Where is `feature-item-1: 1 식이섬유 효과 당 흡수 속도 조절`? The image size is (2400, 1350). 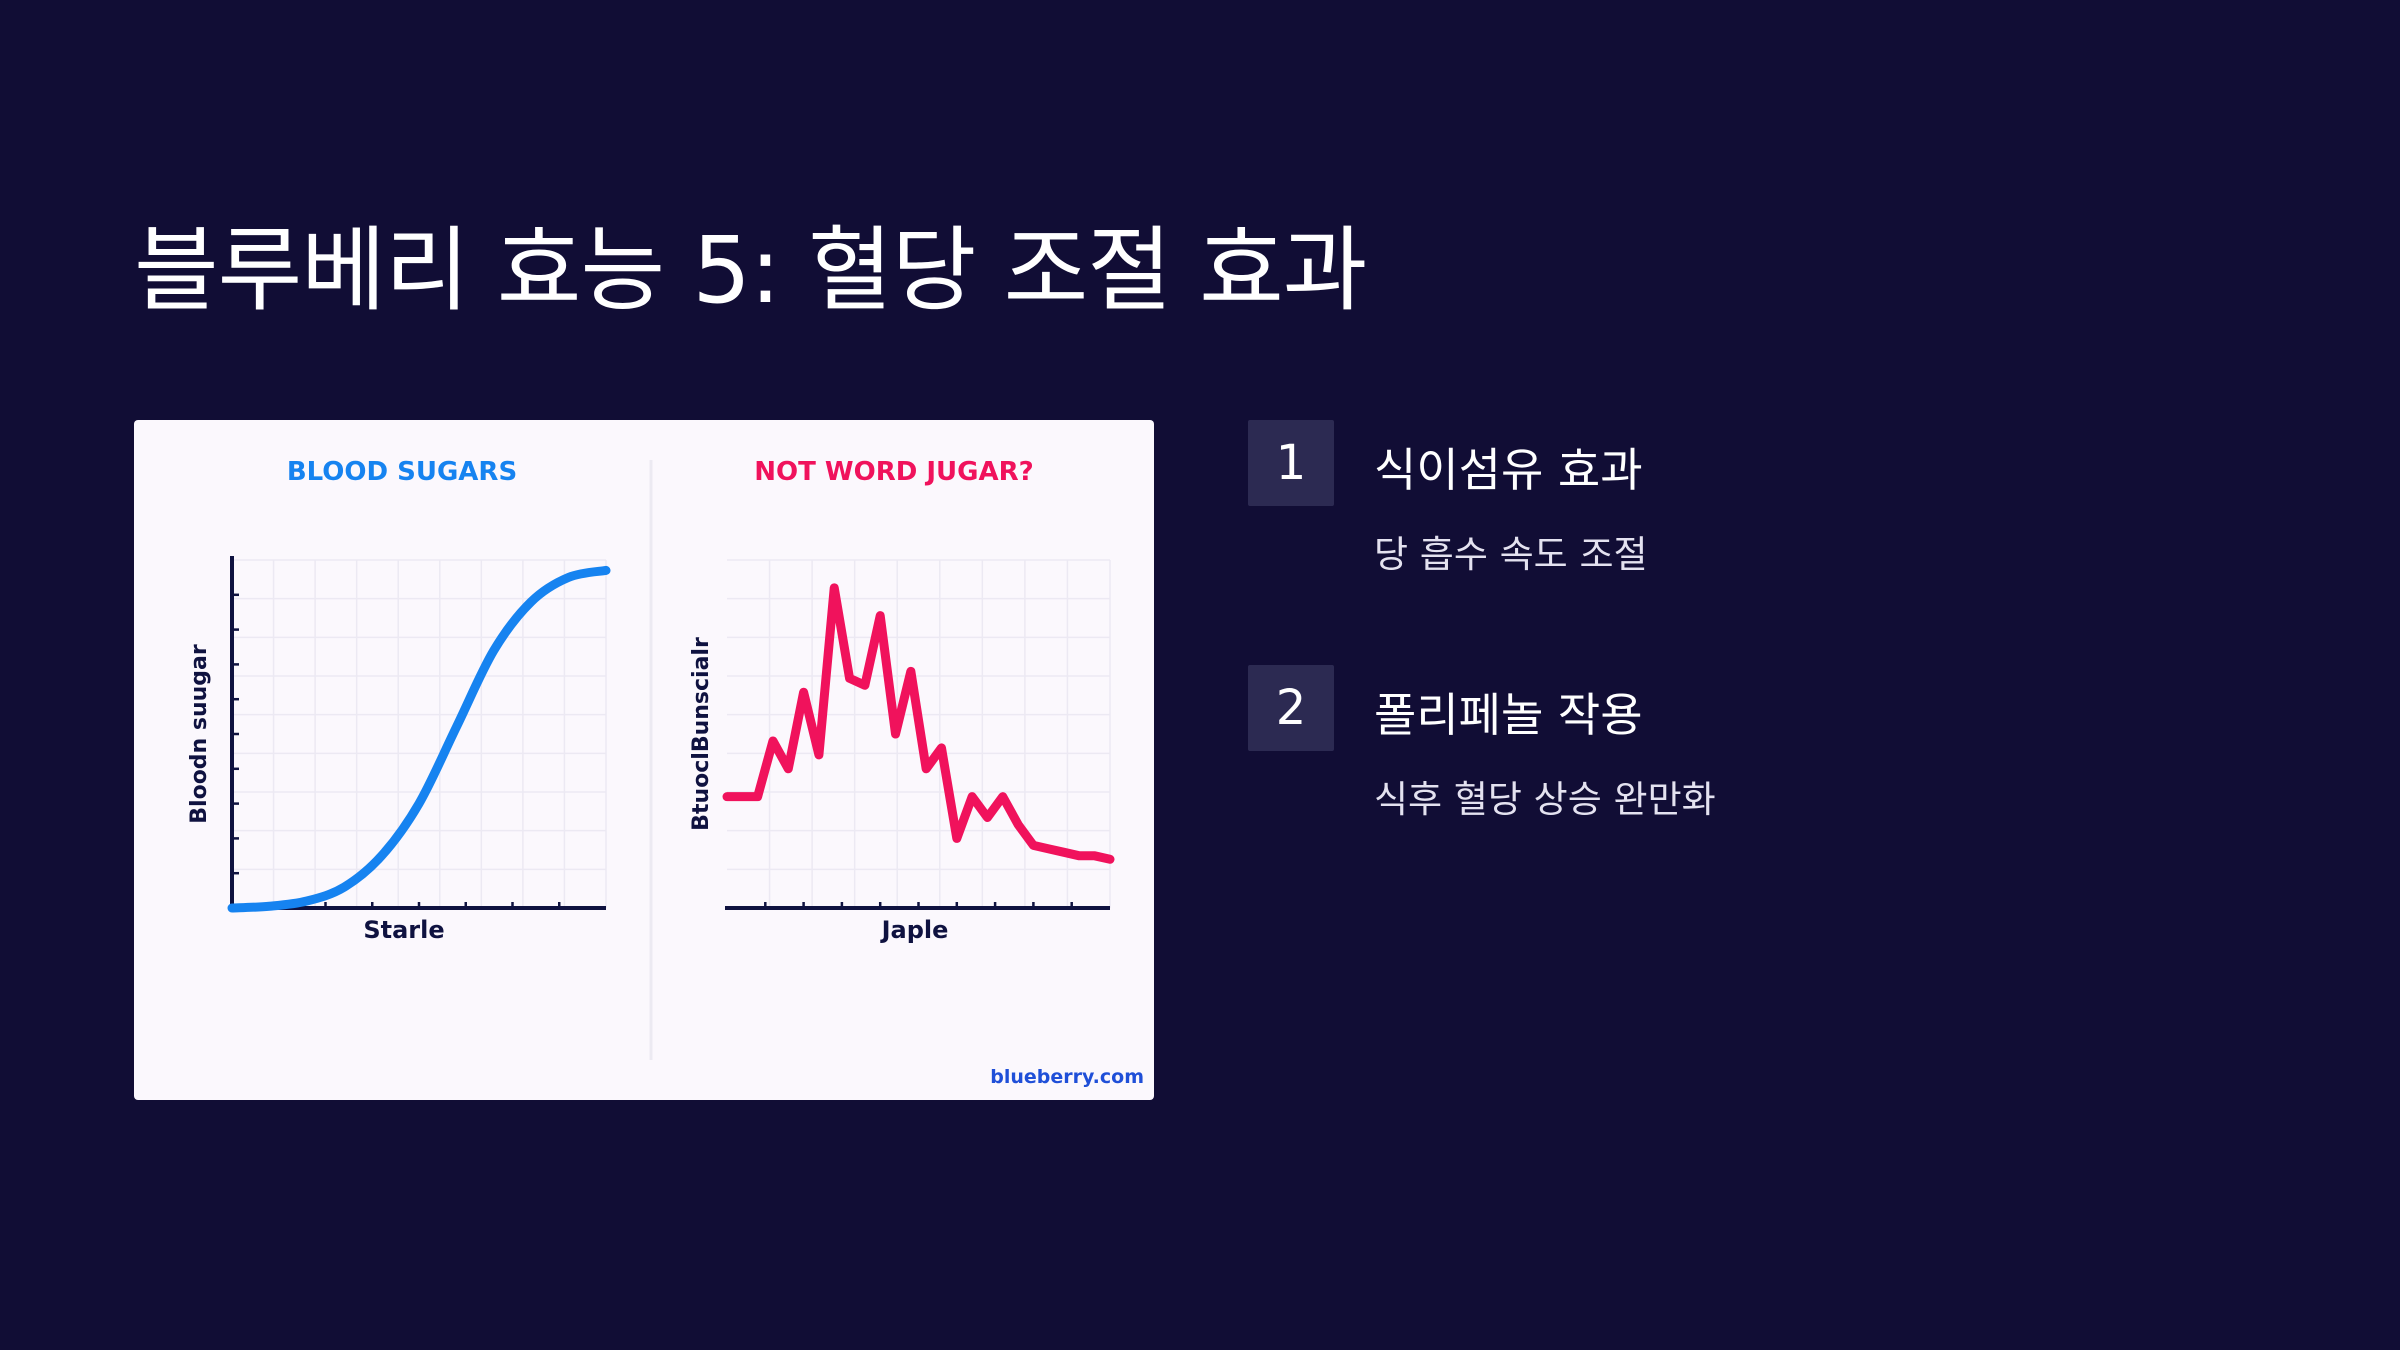
feature-item-1: 1 식이섬유 효과 당 흡수 속도 조절 is located at coordinates (1748, 542).